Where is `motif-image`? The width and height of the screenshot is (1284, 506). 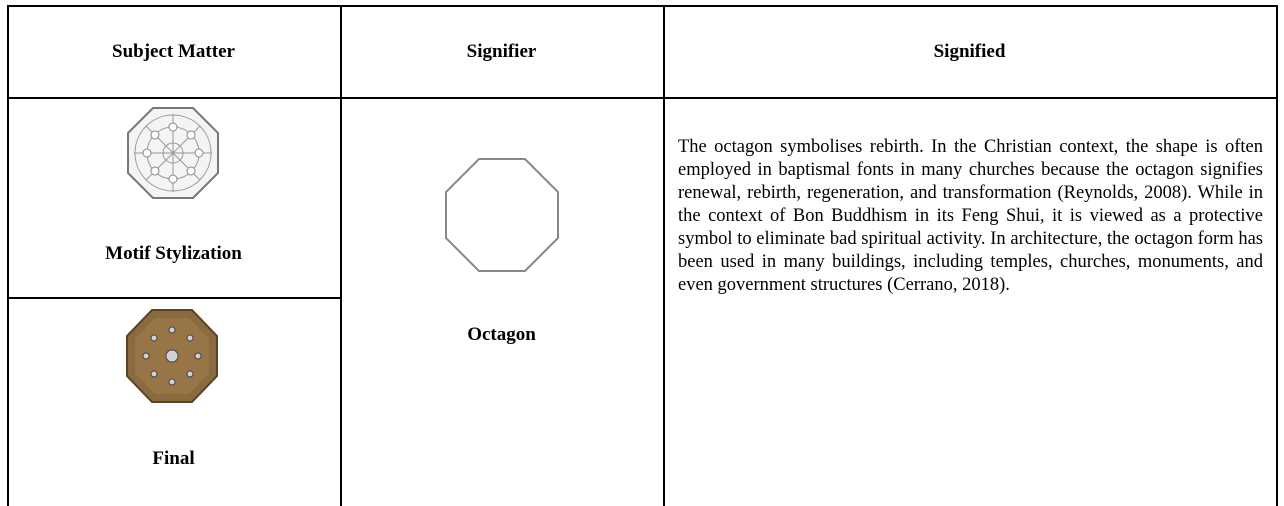
motif-image is located at coordinates (173, 153).